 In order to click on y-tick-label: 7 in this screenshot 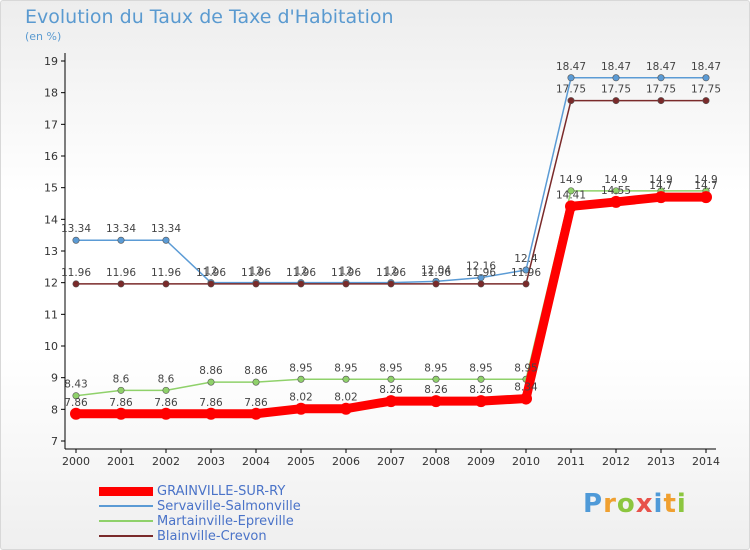, I will do `click(54, 441)`.